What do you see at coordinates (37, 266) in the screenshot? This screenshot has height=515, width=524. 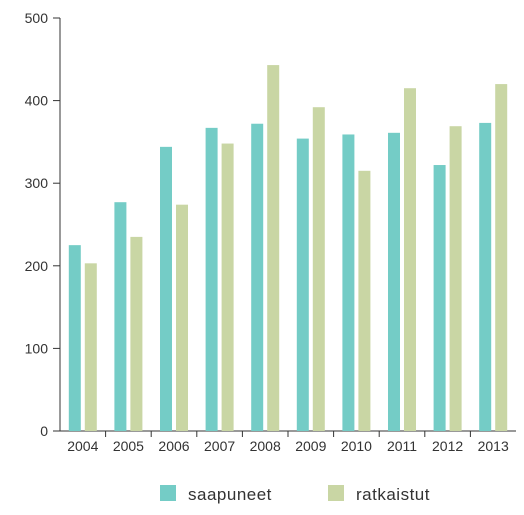 I see `y-tick-label: 200` at bounding box center [37, 266].